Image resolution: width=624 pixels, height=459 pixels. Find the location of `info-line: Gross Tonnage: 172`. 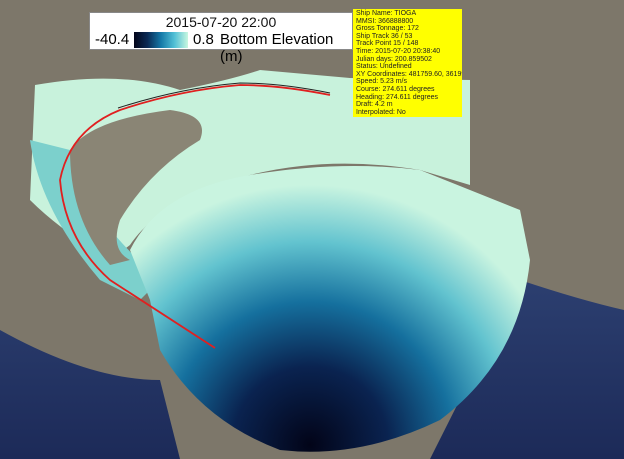

info-line: Gross Tonnage: 172 is located at coordinates (387, 29).